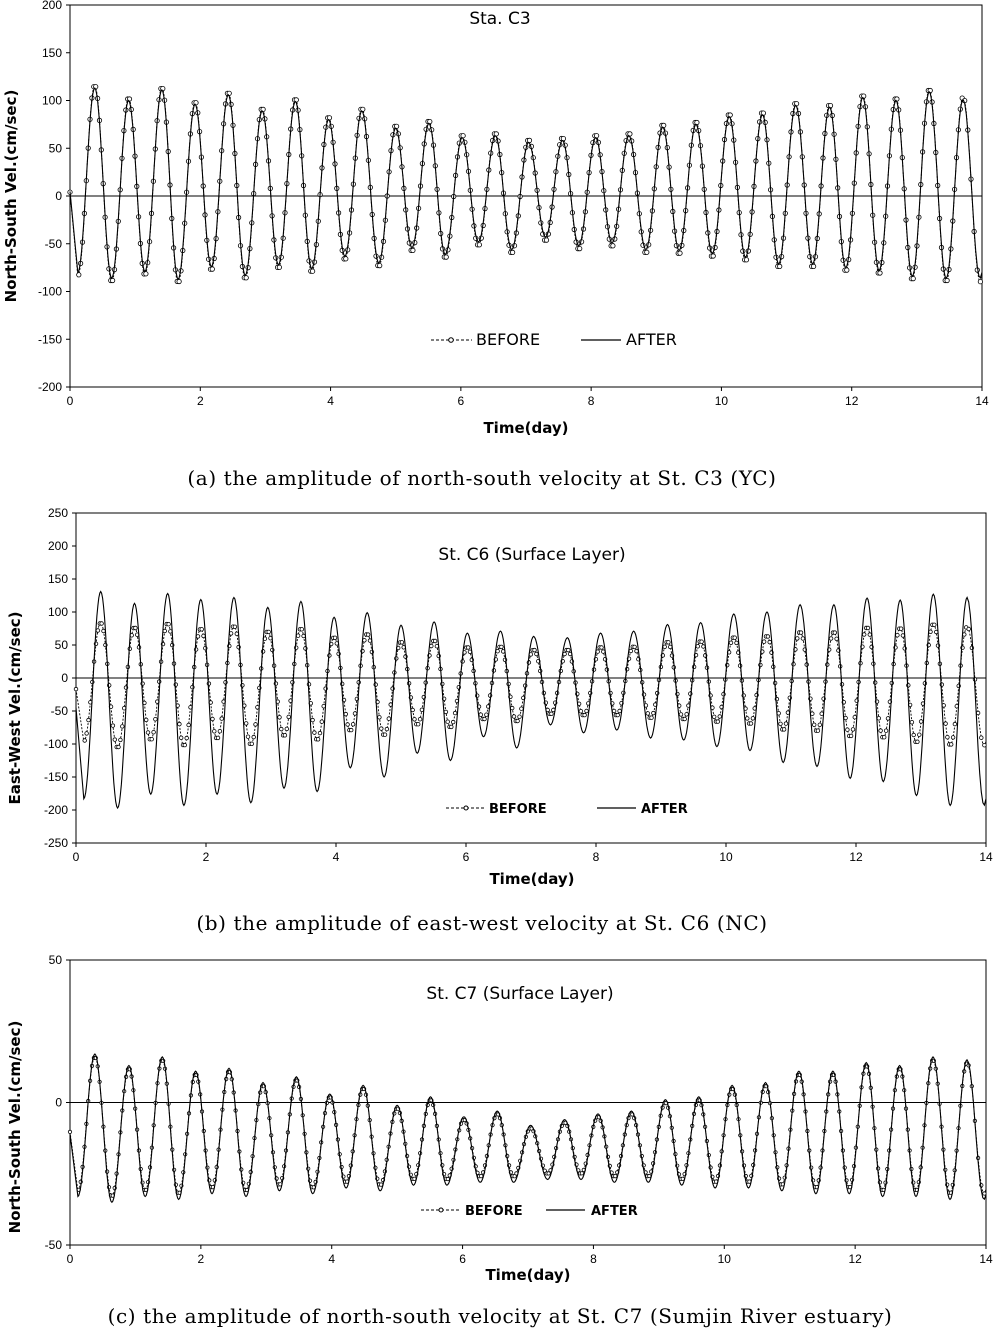 This screenshot has width=994, height=1330. What do you see at coordinates (856, 857) in the screenshot?
I see `x-tick-label-b-6: 12` at bounding box center [856, 857].